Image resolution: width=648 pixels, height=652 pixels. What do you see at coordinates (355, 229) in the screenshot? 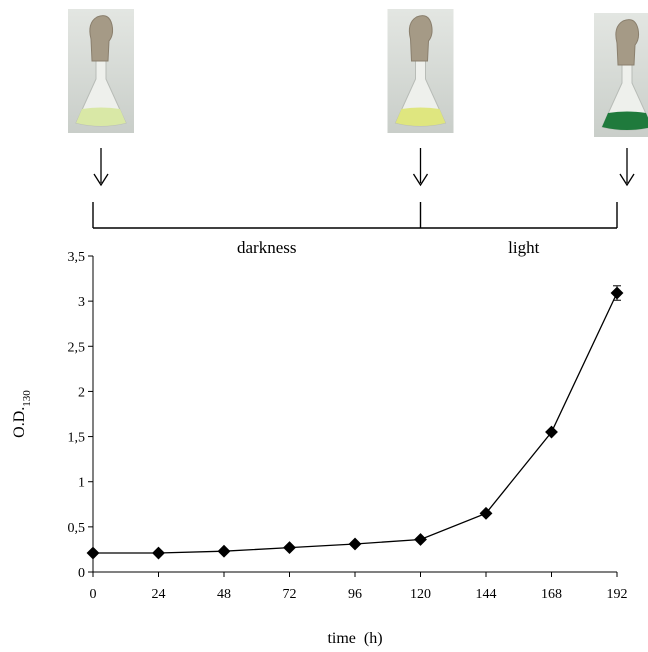
I see `phase-timeline: darkness light` at bounding box center [355, 229].